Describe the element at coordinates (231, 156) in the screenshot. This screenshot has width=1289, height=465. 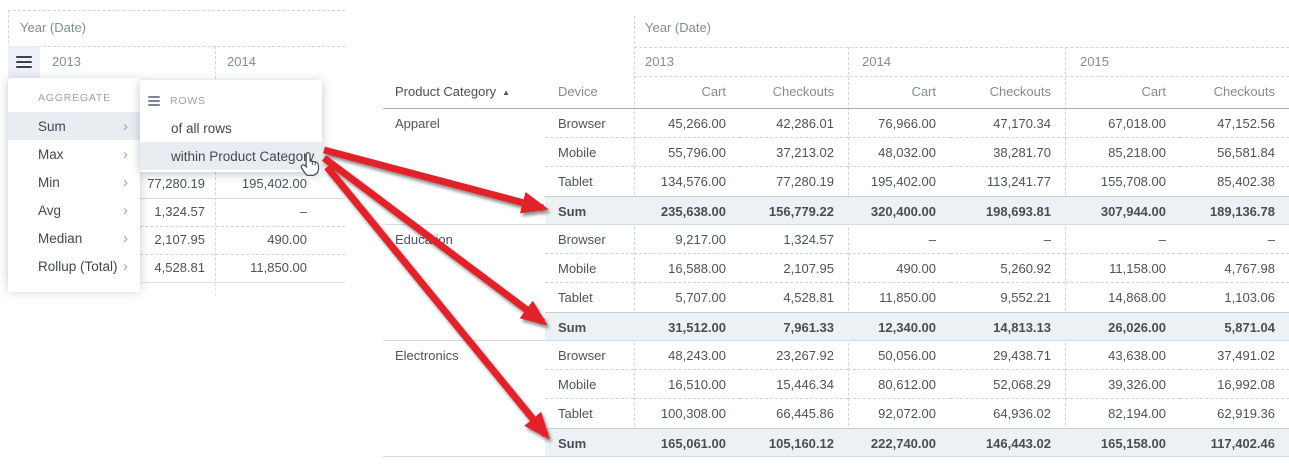
I see `submenu-item-within-product-category: within Product Category` at that location.